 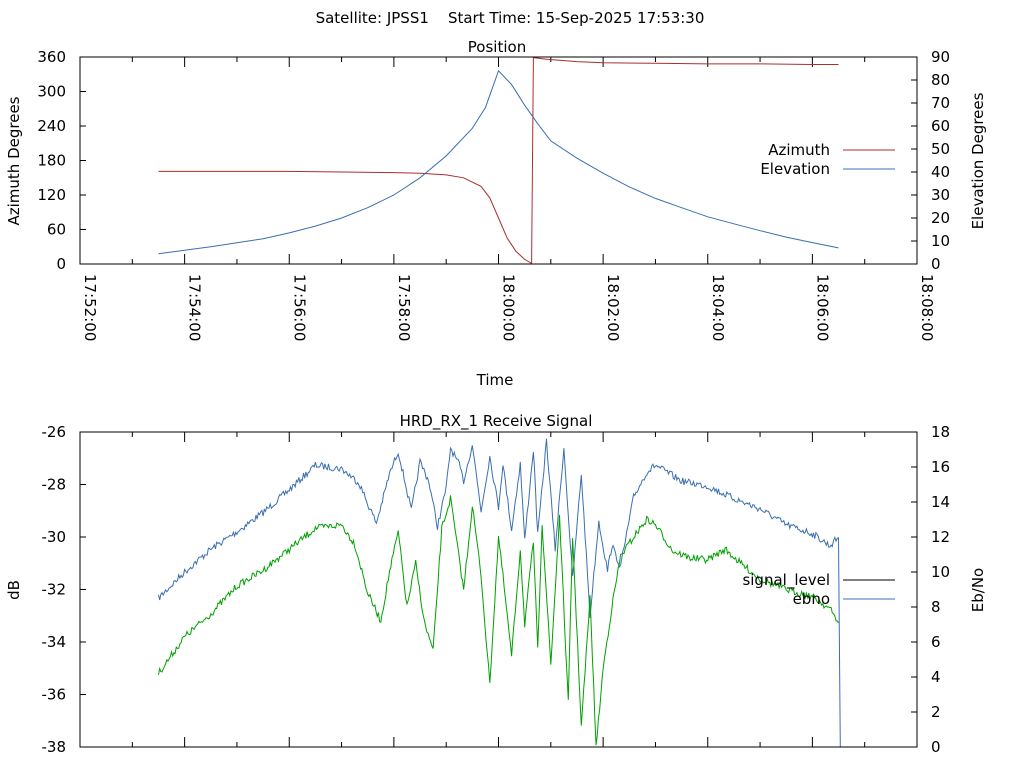 What do you see at coordinates (51, 161) in the screenshot?
I see `position-y-tick-label: 180` at bounding box center [51, 161].